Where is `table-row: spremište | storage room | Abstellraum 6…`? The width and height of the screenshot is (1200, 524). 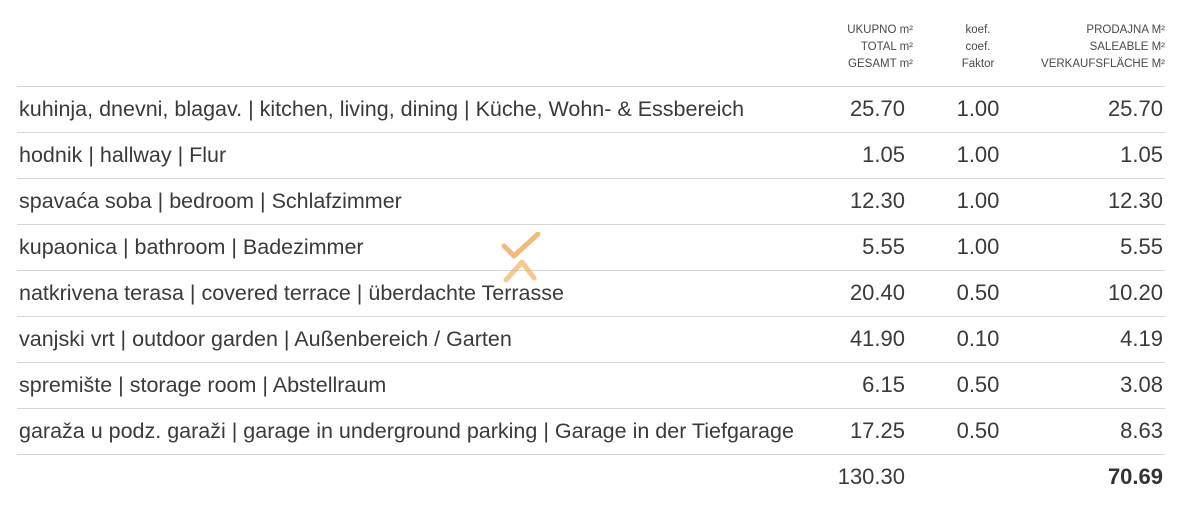 table-row: spremište | storage room | Abstellraum 6… is located at coordinates (591, 386).